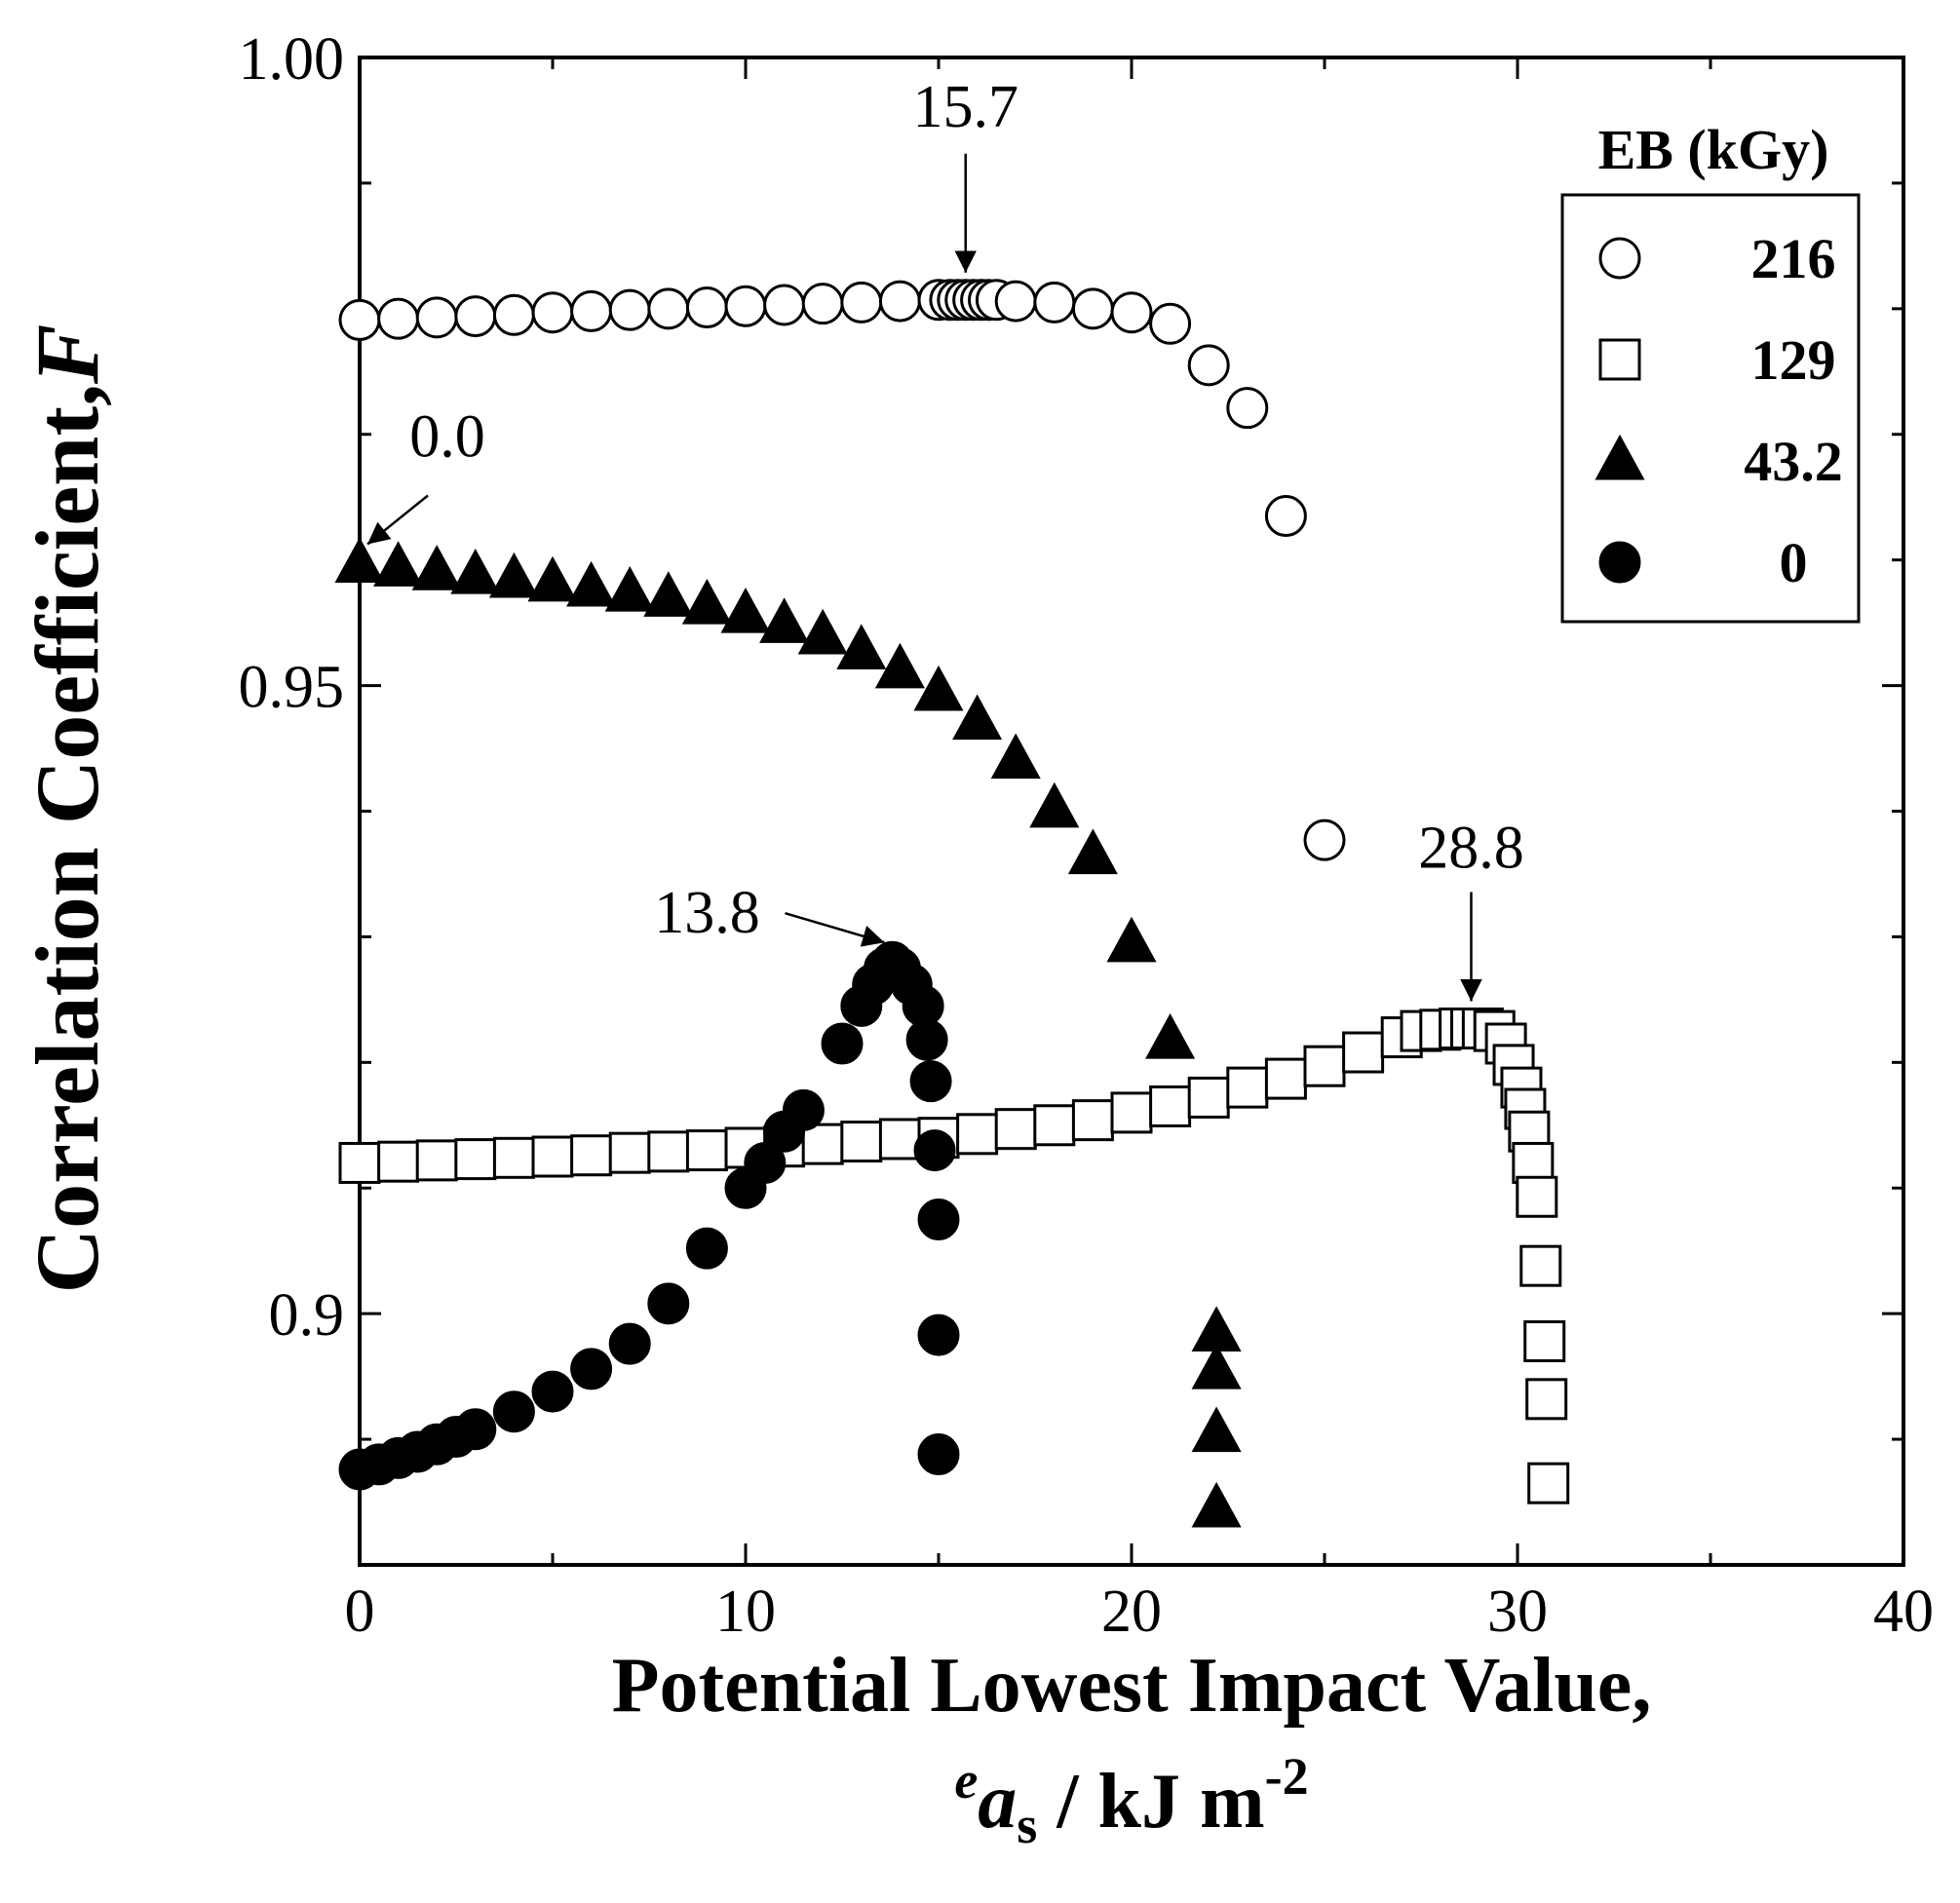  Describe the element at coordinates (67, 354) in the screenshot. I see `y-title-var: F` at that location.